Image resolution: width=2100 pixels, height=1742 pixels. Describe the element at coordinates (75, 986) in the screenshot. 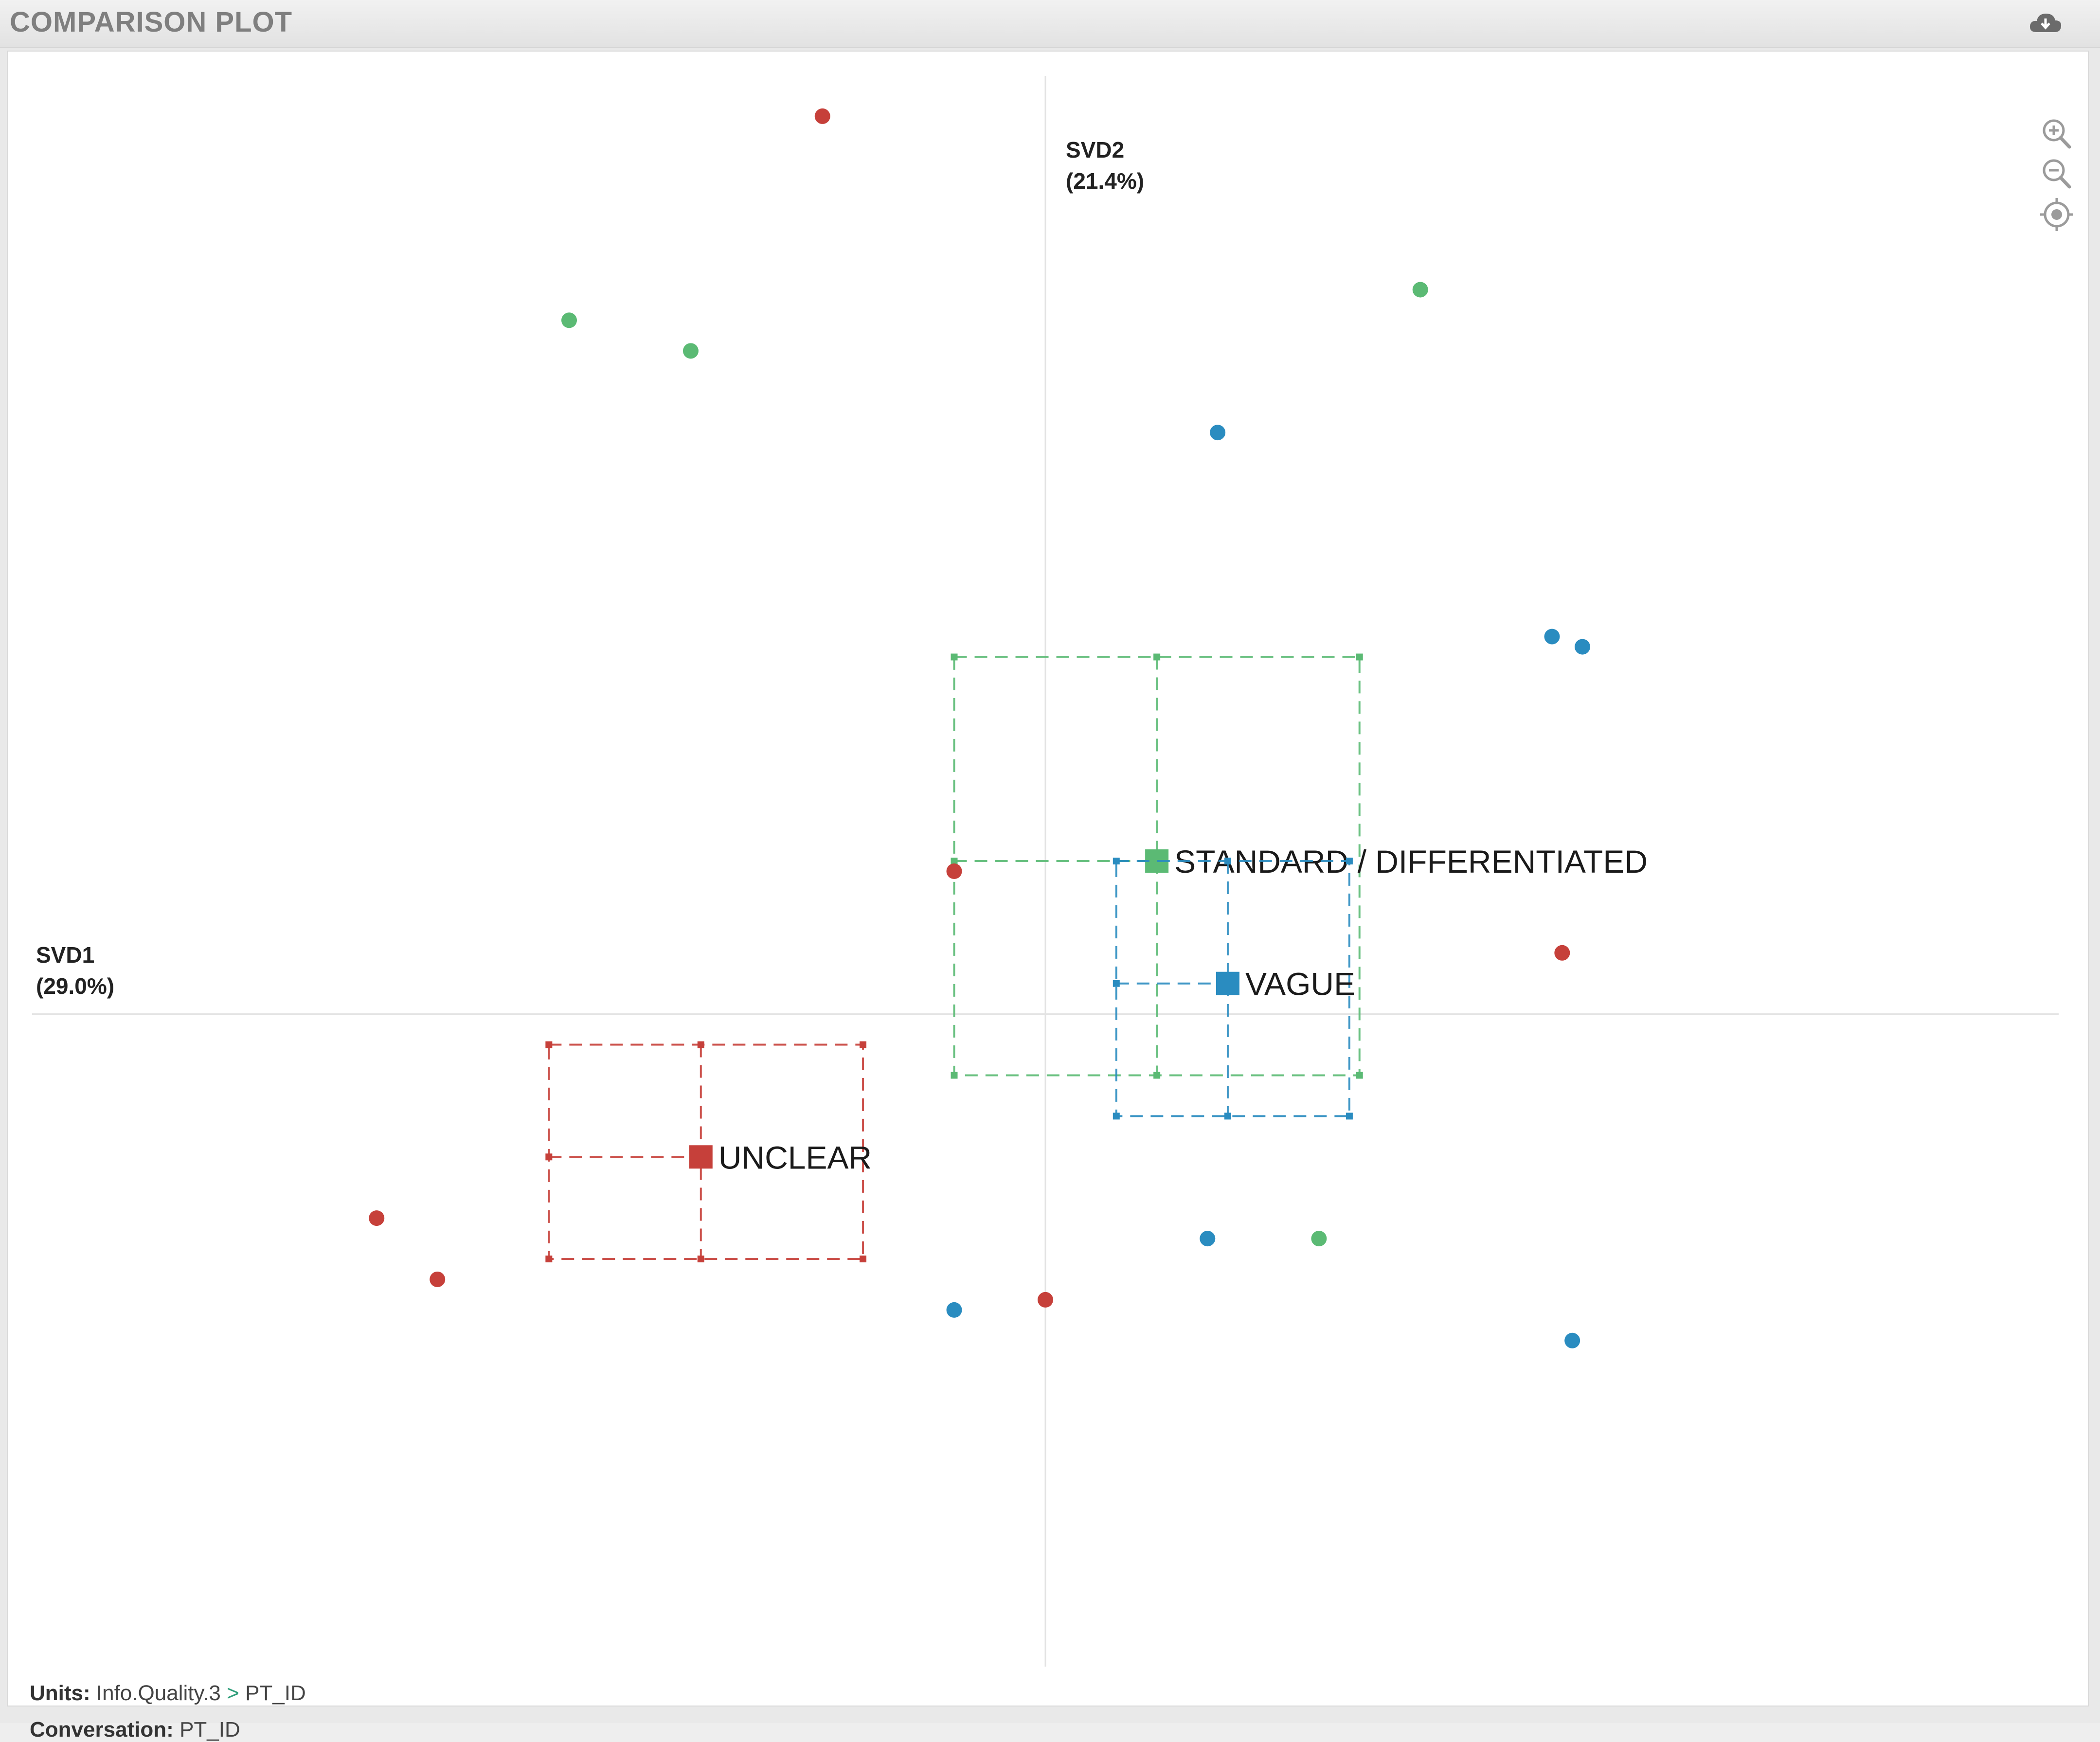

I see `svd1-axis-pct: (29.0%)` at that location.